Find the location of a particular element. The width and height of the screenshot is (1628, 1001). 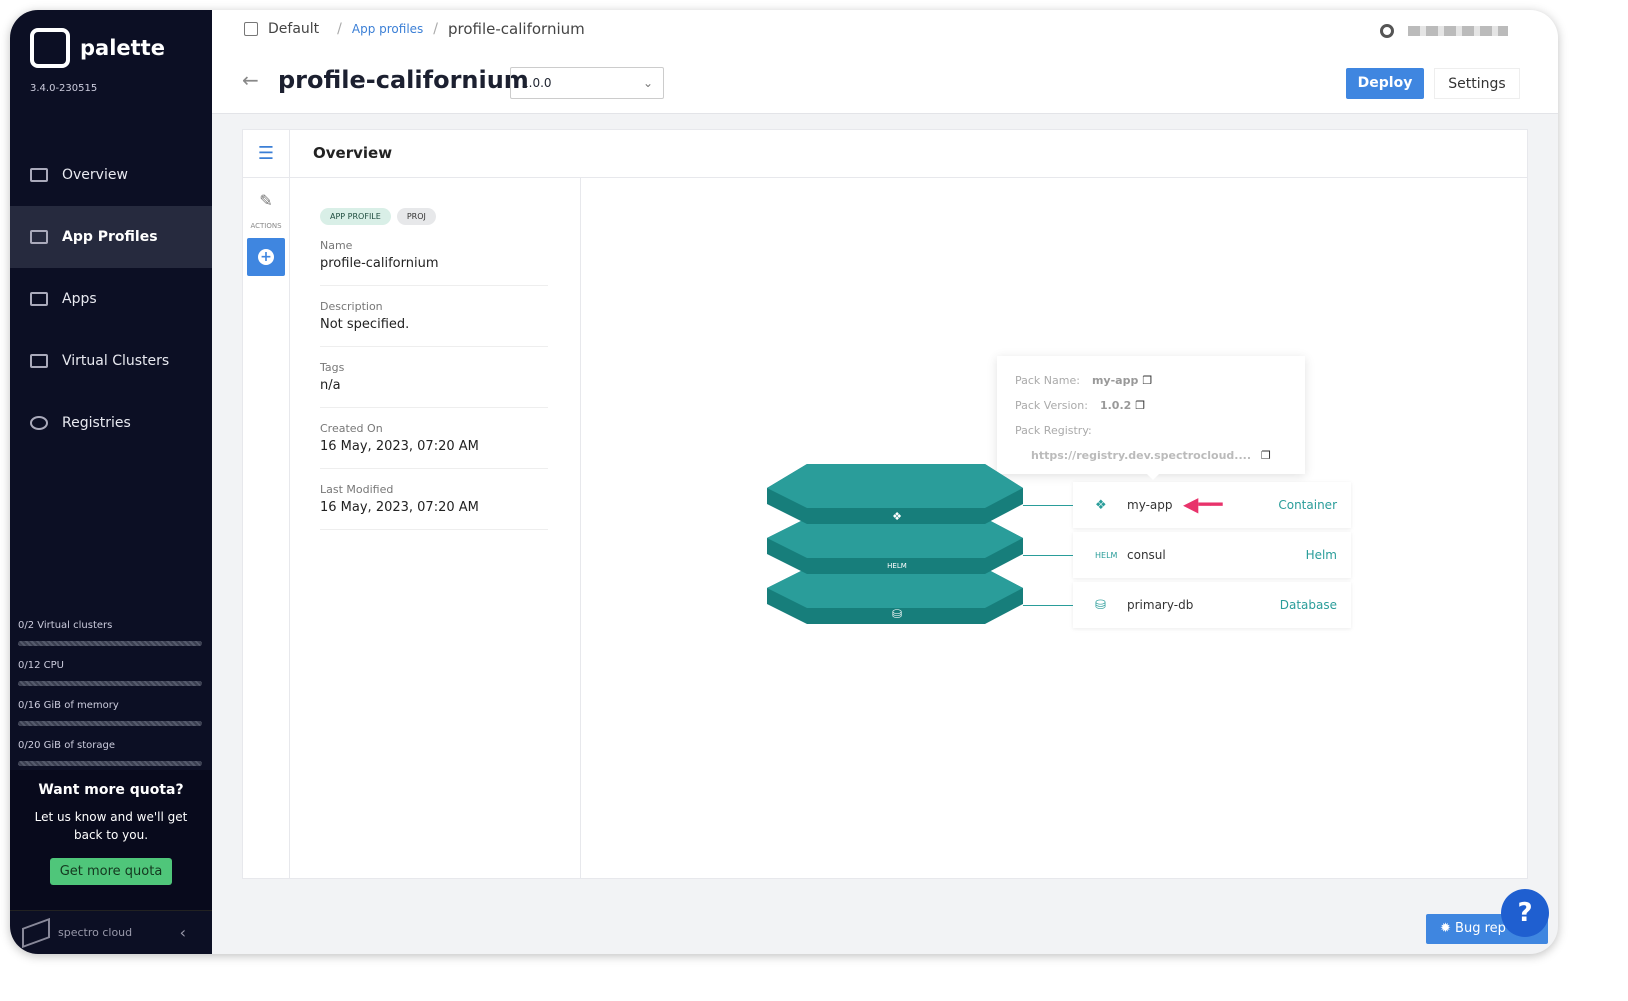

sidebar-item-apps: Apps is located at coordinates (111, 299).